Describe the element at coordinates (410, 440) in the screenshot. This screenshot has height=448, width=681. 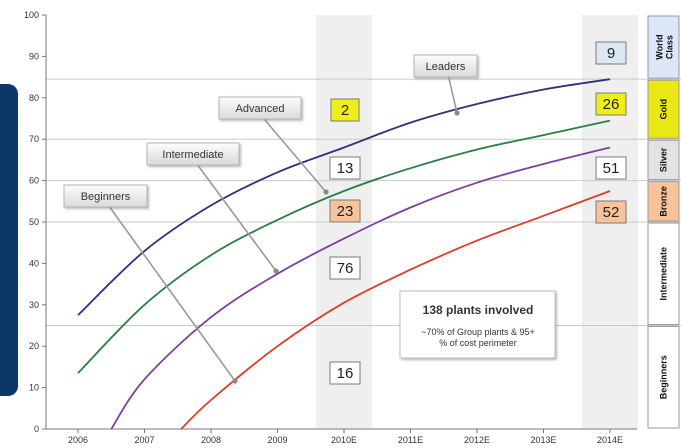
I see `x-tick-label: 2011E` at that location.